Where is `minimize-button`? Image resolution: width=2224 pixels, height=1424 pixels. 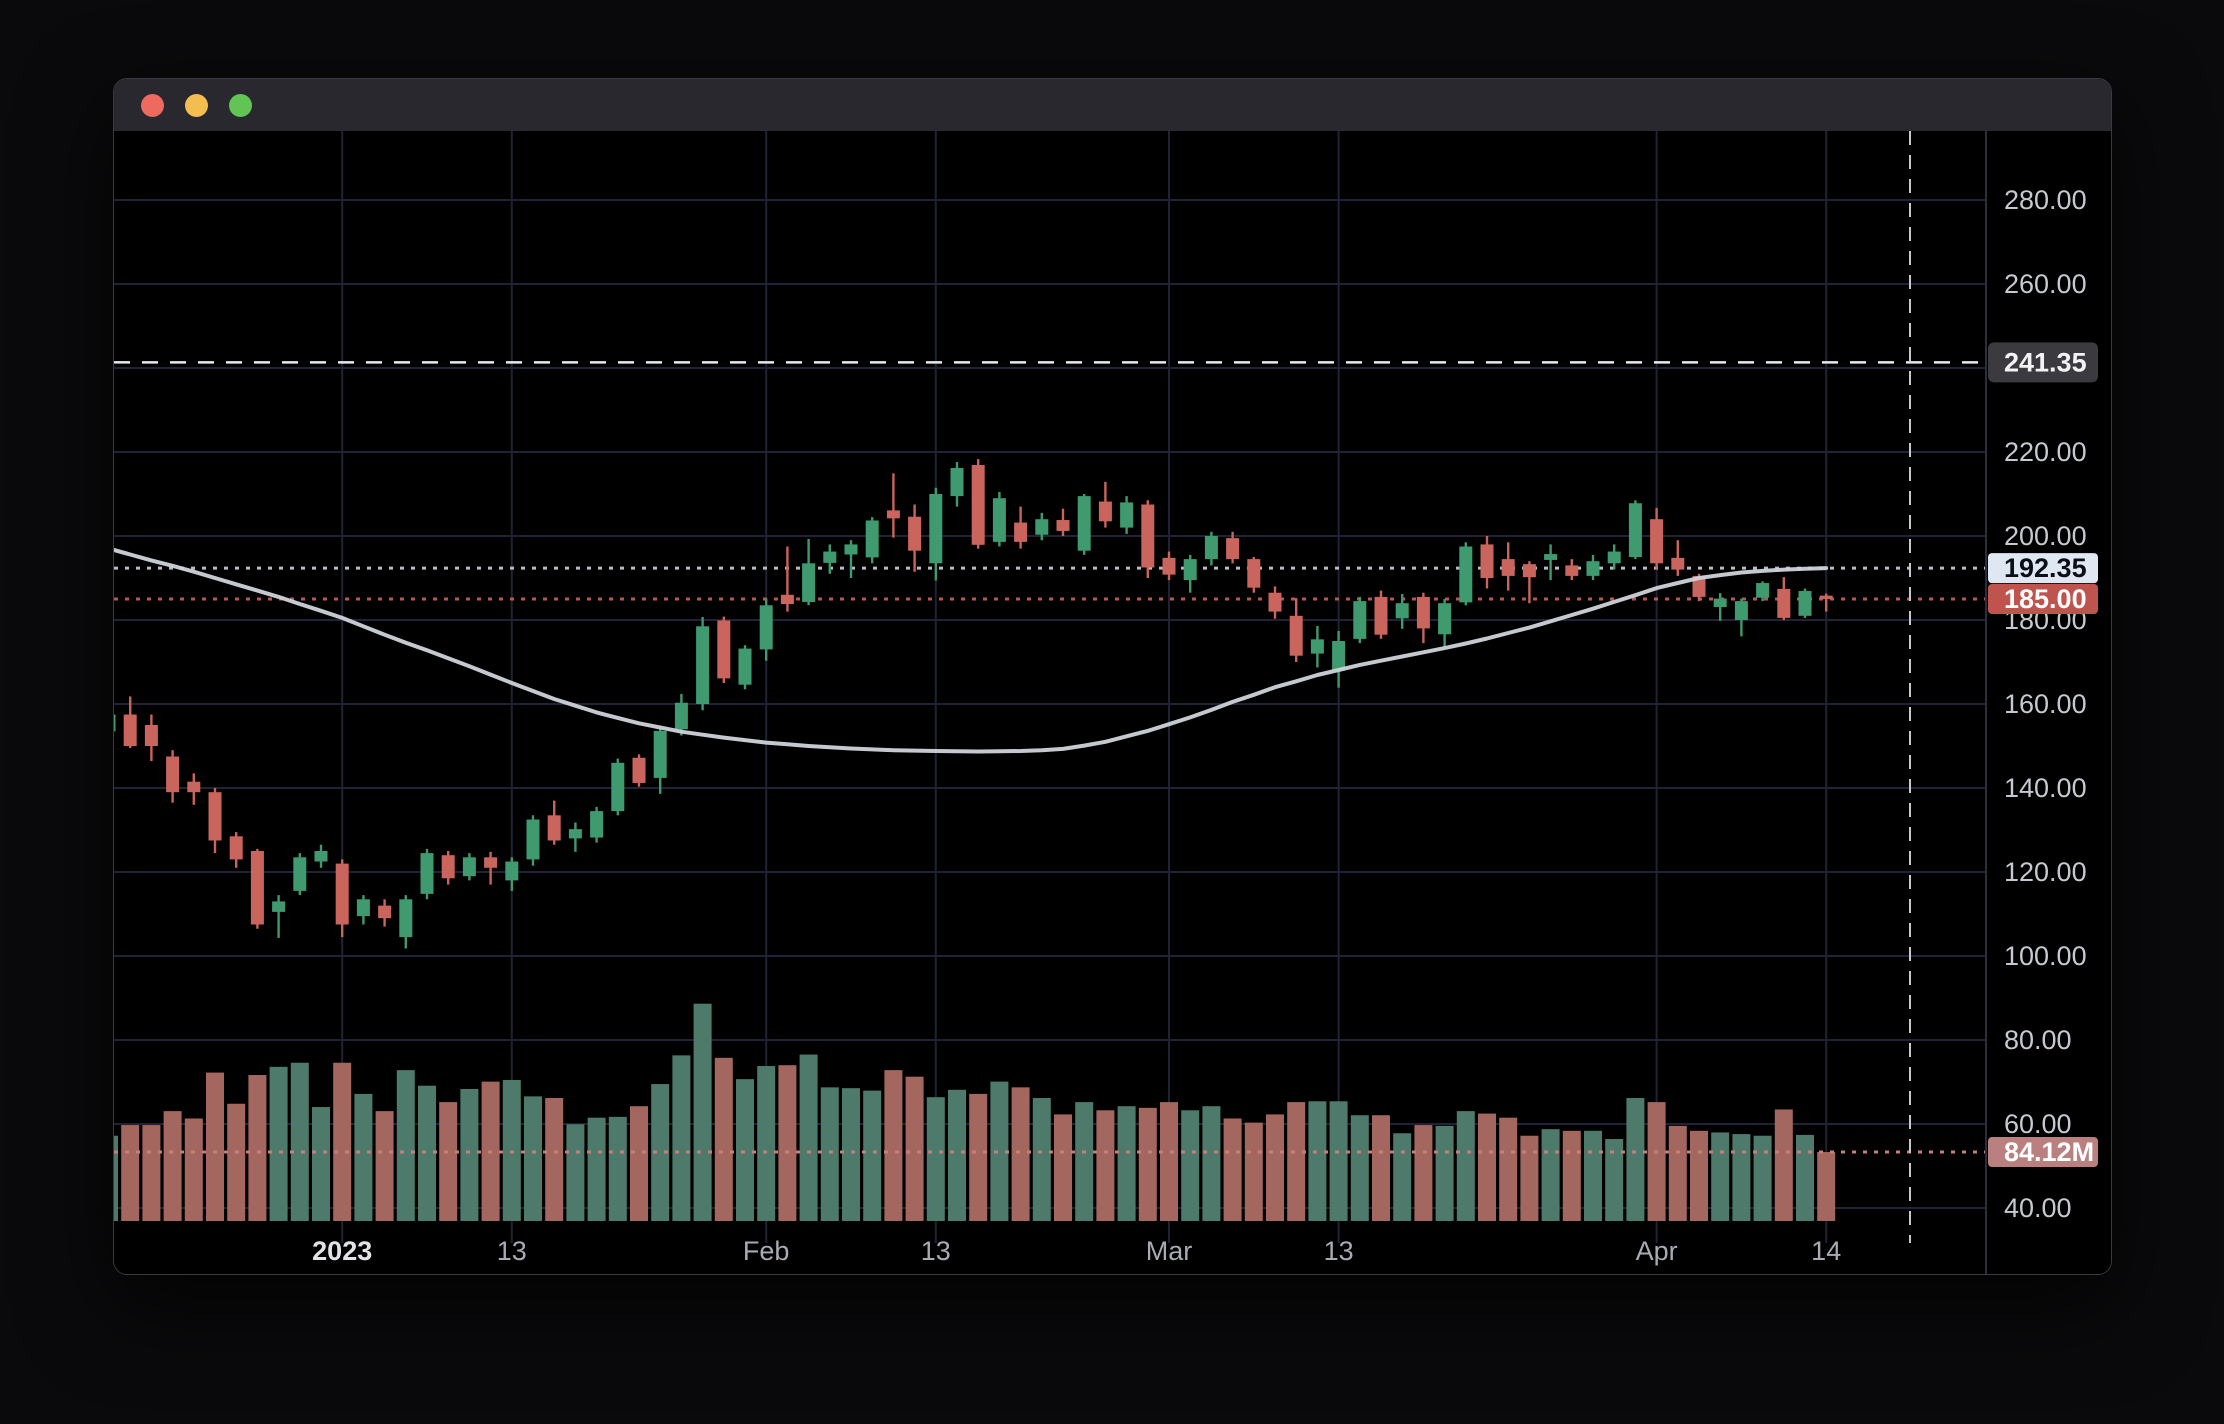
minimize-button is located at coordinates (196, 105).